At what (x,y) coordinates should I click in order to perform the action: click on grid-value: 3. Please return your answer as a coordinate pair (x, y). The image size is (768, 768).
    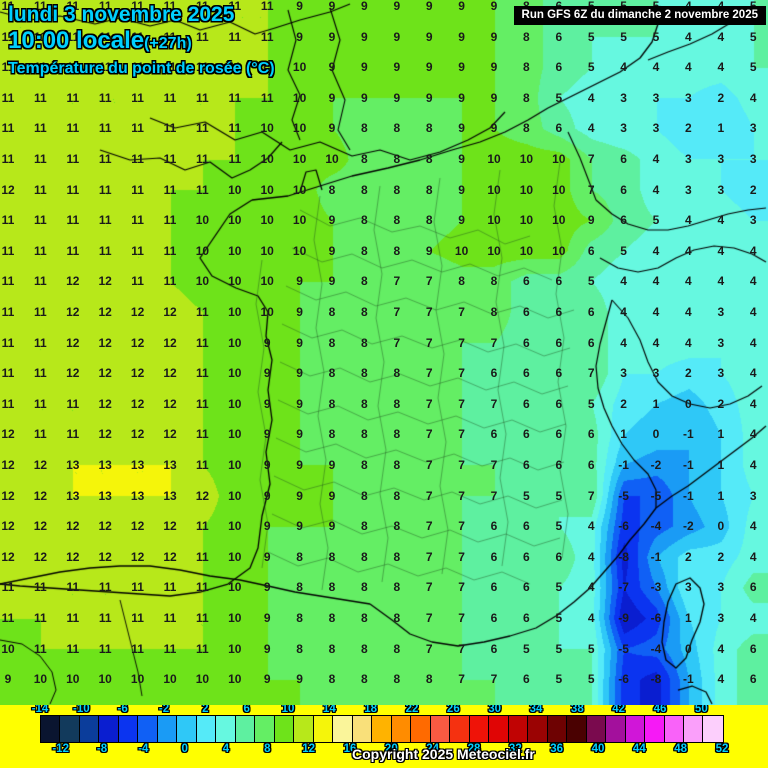
    Looking at the image, I should click on (656, 128).